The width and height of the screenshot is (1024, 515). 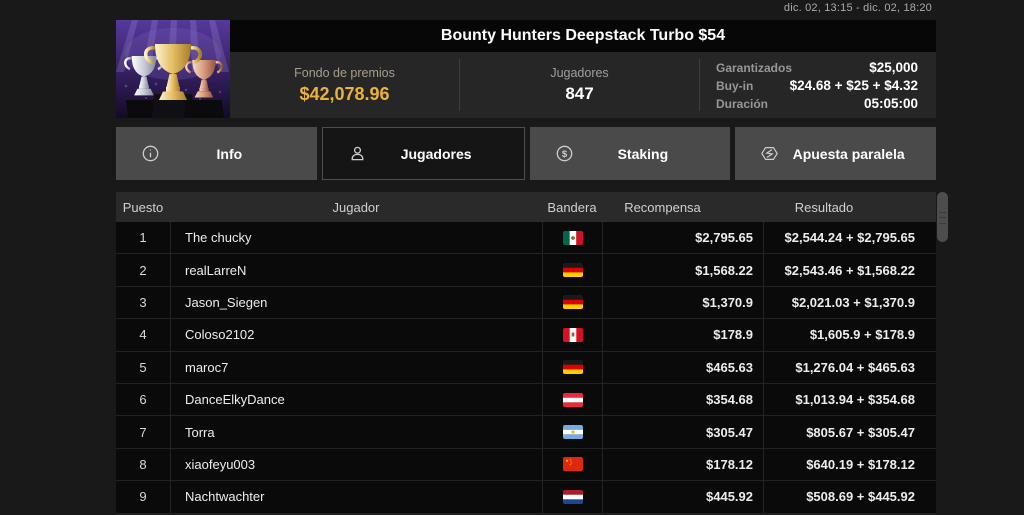 What do you see at coordinates (890, 103) in the screenshot?
I see `duration-value: 05:05:00` at bounding box center [890, 103].